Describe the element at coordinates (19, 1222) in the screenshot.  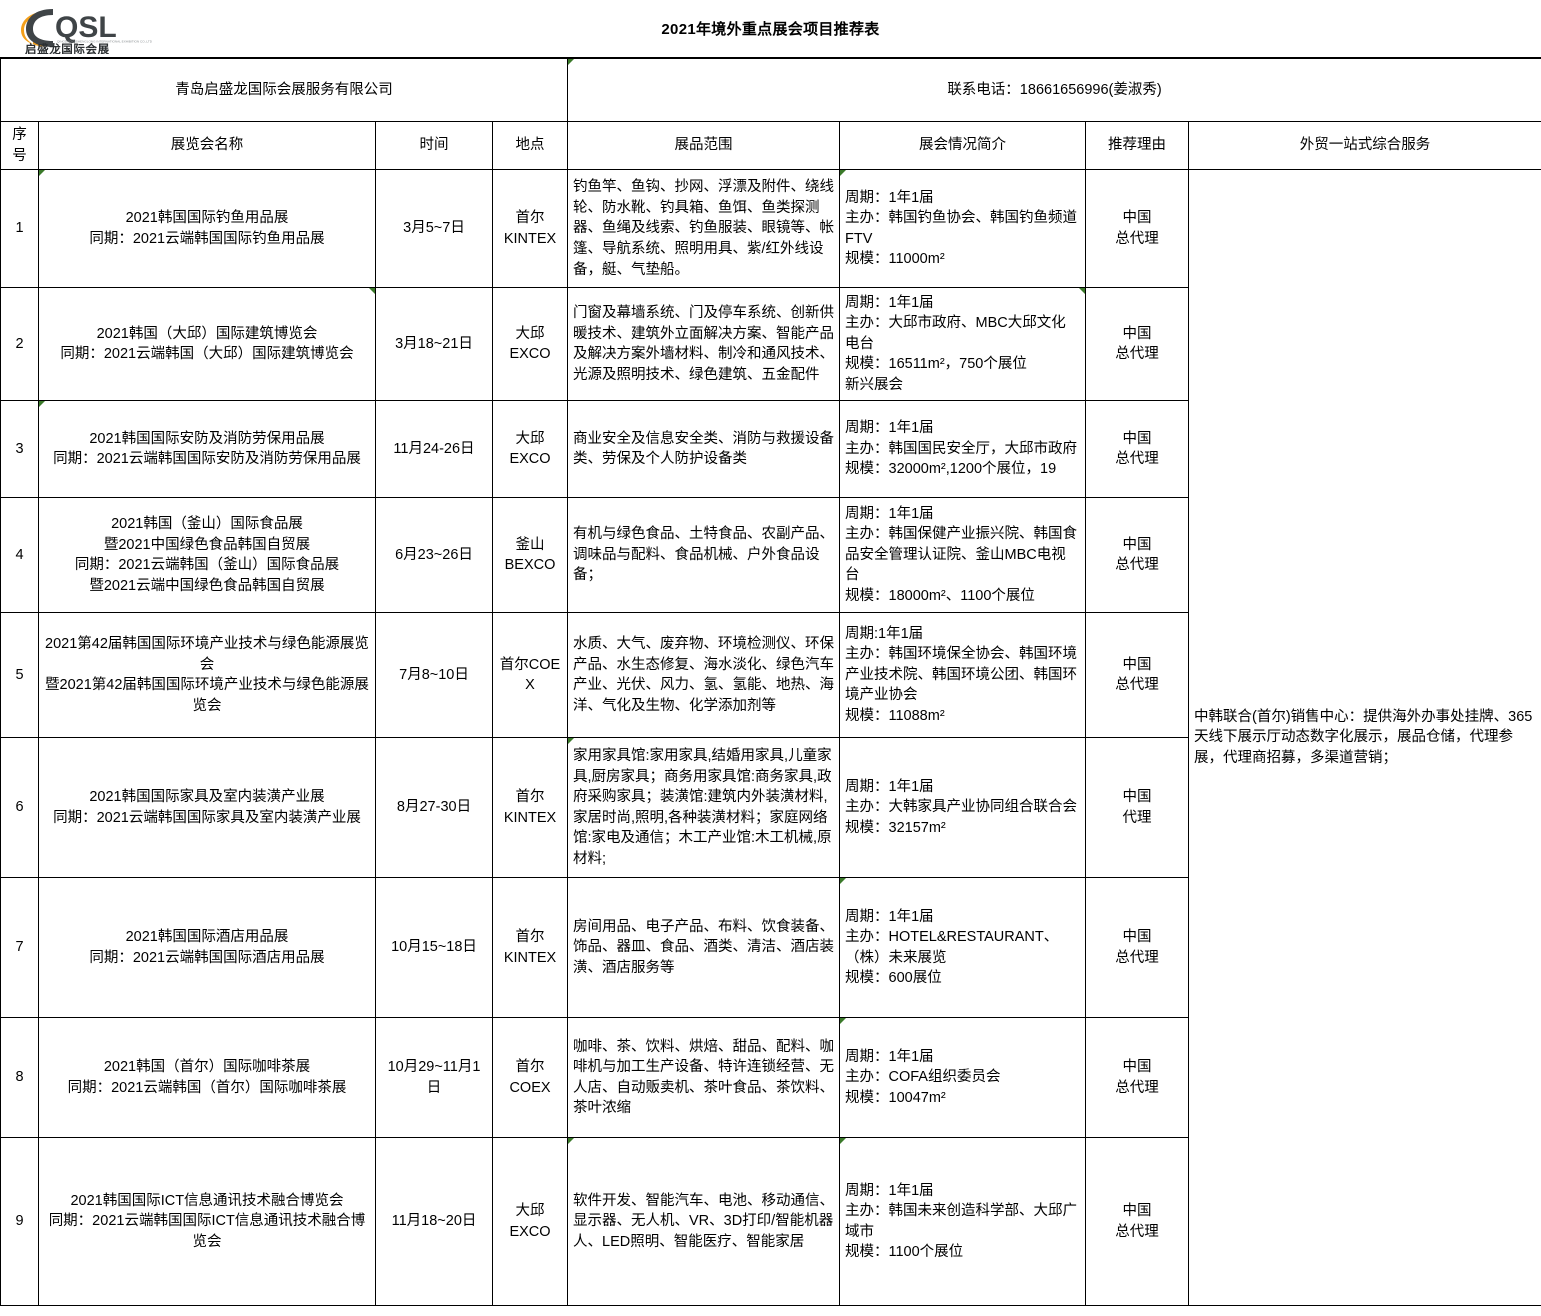
I see `cell-no: 9` at that location.